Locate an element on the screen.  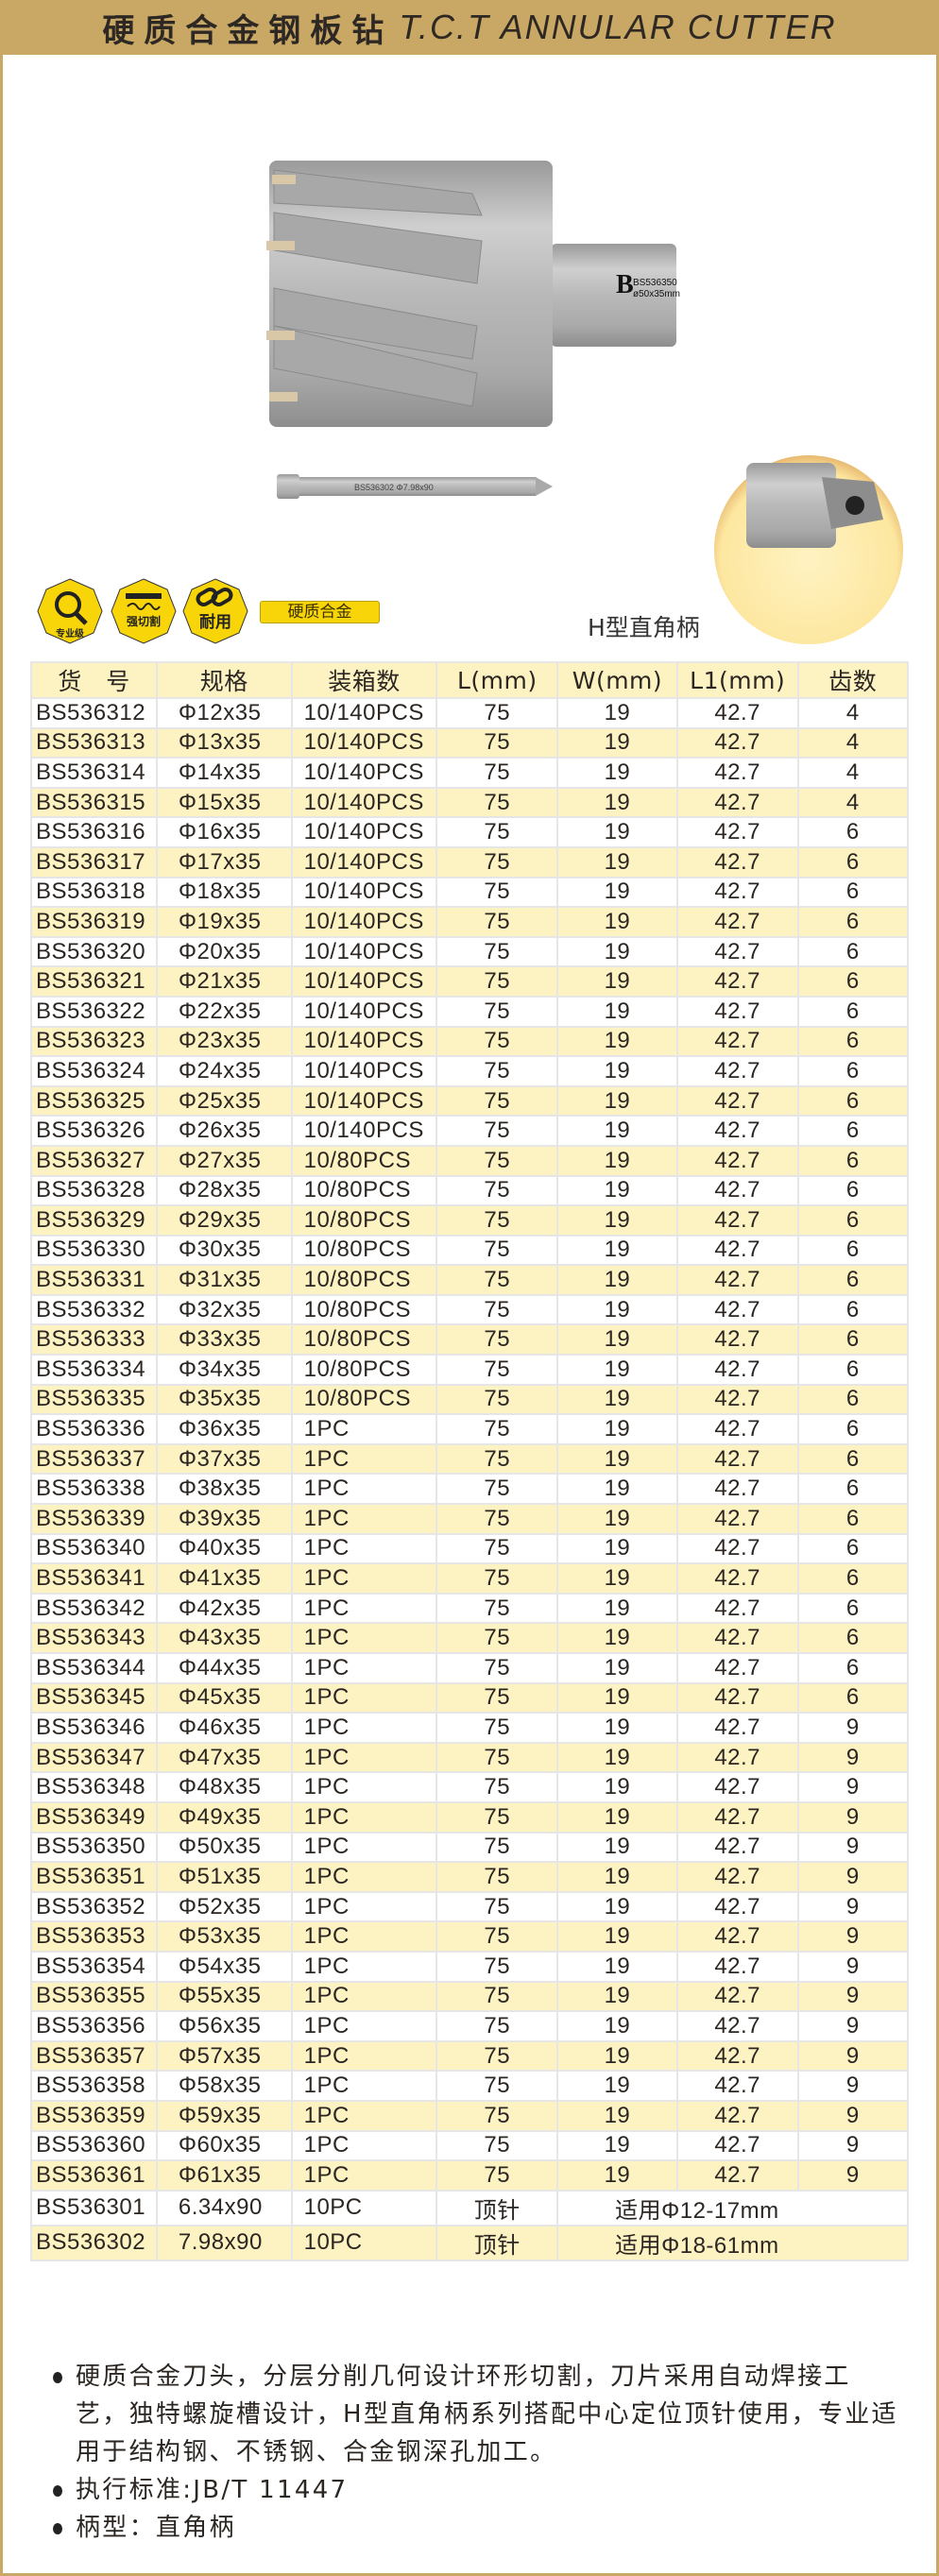
cell-spec: Φ18x35 is located at coordinates (224, 893).